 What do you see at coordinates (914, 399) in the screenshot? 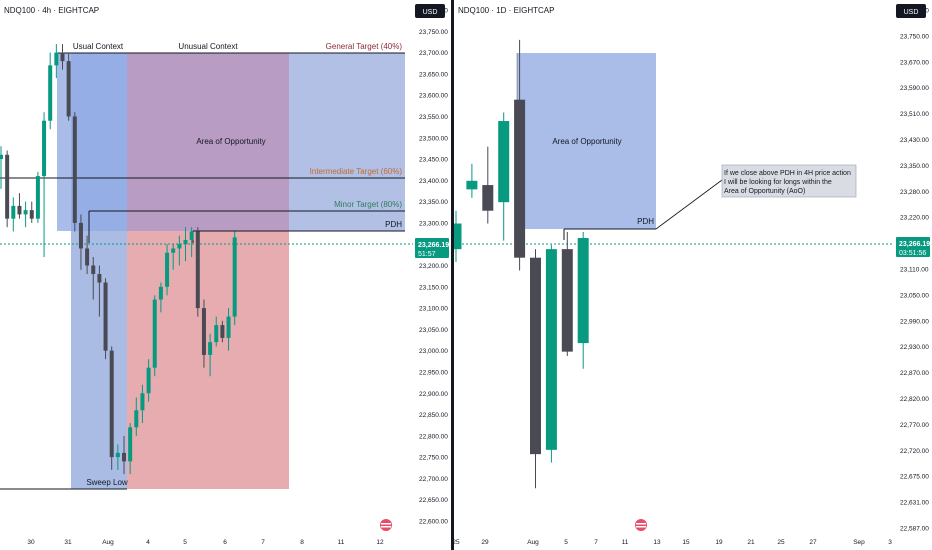
I see `right-price-tick: 22,820.00` at bounding box center [914, 399].